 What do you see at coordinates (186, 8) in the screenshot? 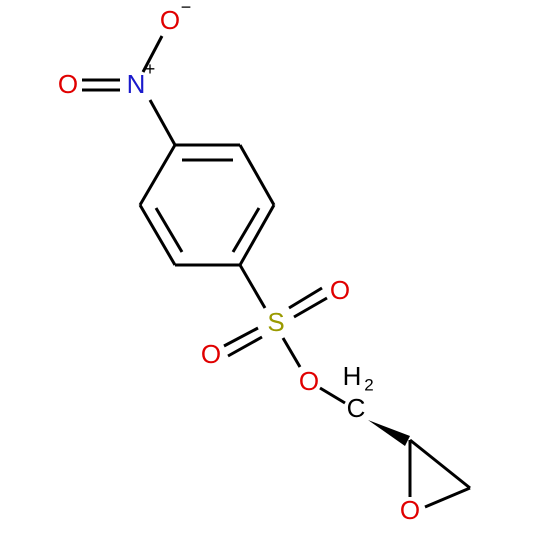
I see `charge: −` at bounding box center [186, 8].